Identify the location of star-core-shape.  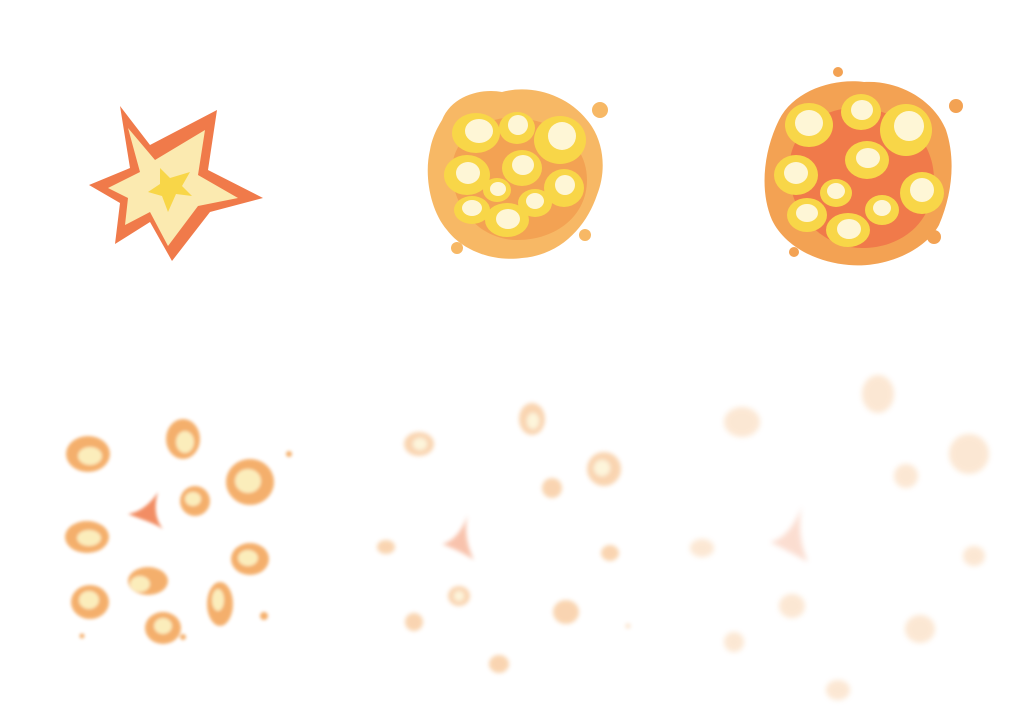
(170, 190).